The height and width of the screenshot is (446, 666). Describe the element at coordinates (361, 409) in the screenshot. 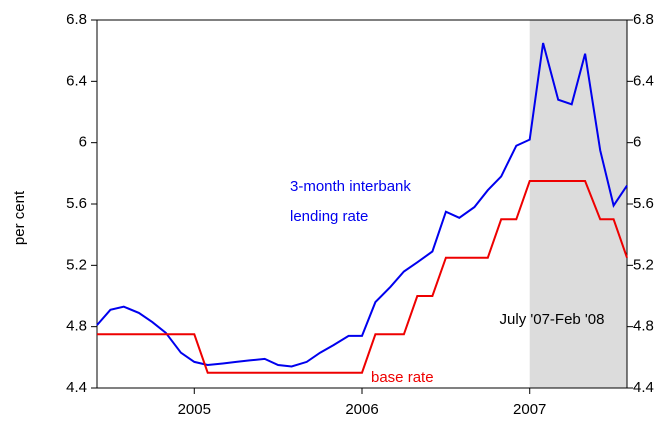

I see `x-tick-label: 2006` at that location.